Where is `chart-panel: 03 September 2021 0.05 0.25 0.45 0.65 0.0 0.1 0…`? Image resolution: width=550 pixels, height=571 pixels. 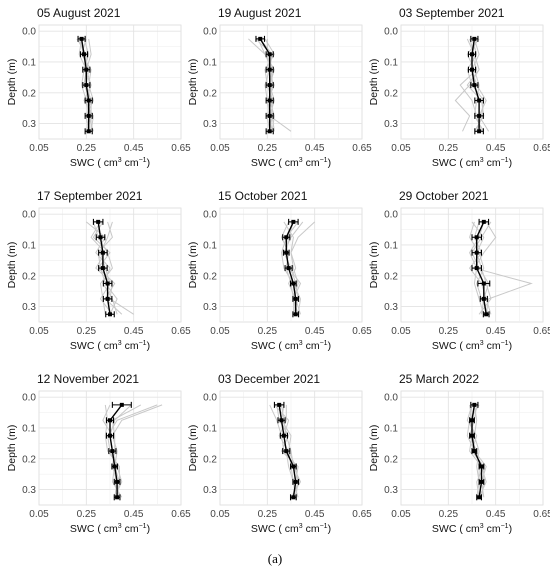 chart-panel: 03 September 2021 0.05 0.25 0.45 0.65 0.0 0.1 0… is located at coordinates (459, 87).